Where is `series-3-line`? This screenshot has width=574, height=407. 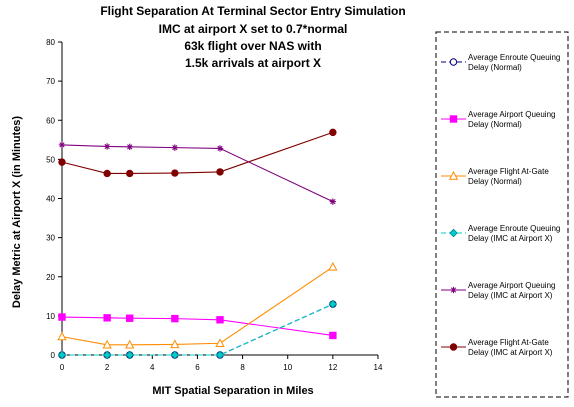
series-3-line is located at coordinates (197, 306).